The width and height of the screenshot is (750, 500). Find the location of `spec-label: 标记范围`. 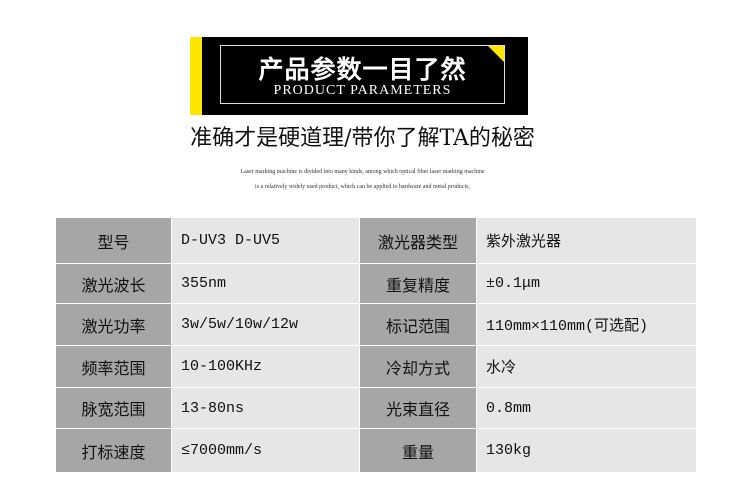

spec-label: 标记范围 is located at coordinates (418, 324).